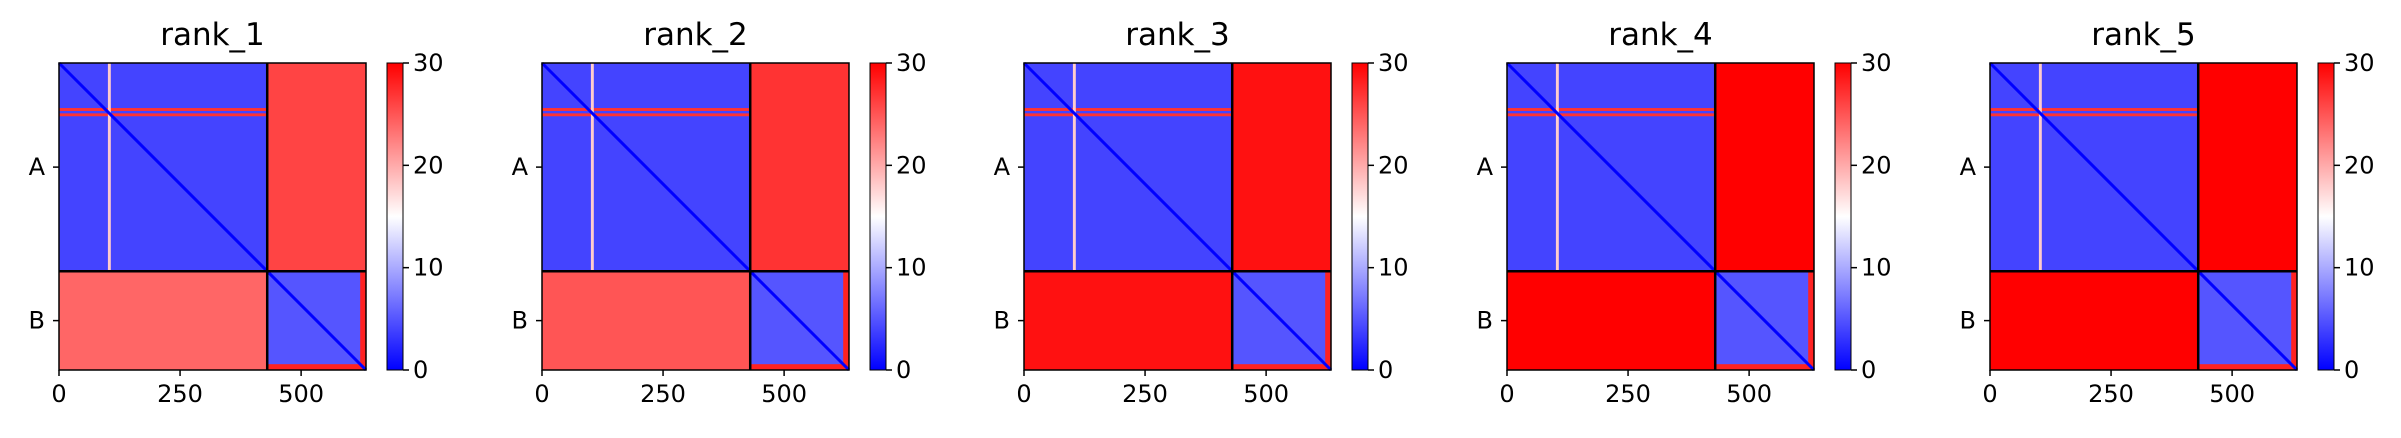 This screenshot has width=2401, height=438. What do you see at coordinates (1177, 35) in the screenshot?
I see `panel-title: rank_3` at bounding box center [1177, 35].